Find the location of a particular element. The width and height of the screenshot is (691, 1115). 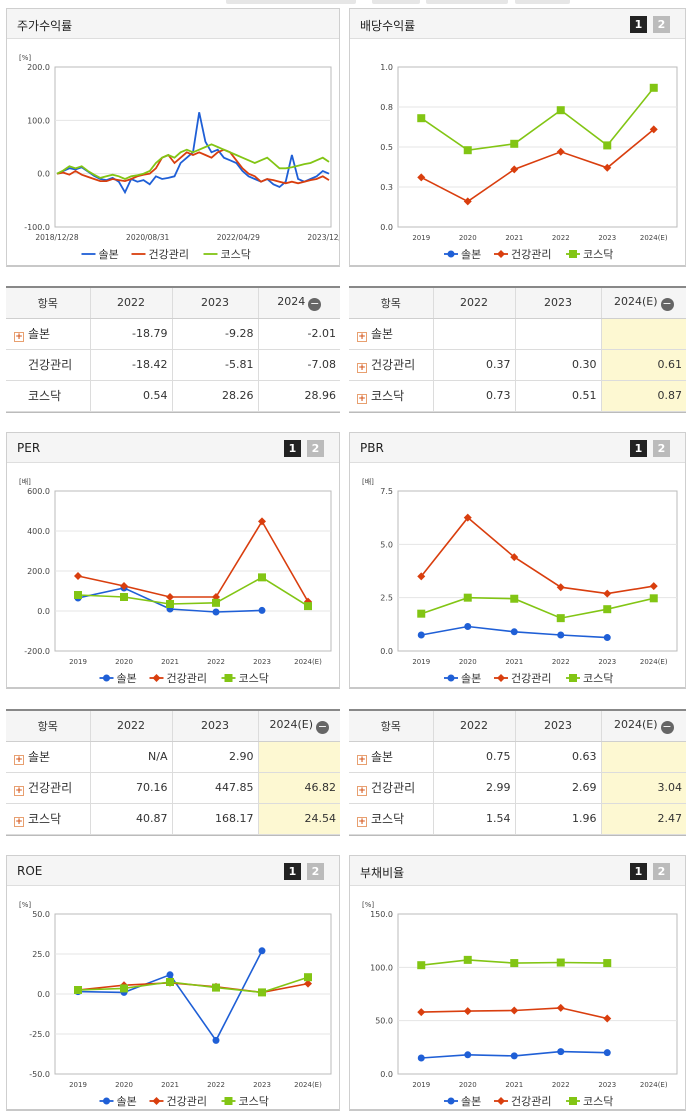

y-tick-label: -25.0 is located at coordinates (39, 1034).